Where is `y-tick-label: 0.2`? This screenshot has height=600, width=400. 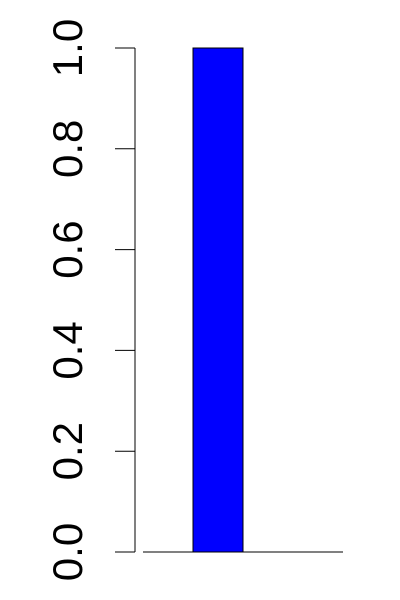
y-tick-label: 0.2 is located at coordinates (67, 451).